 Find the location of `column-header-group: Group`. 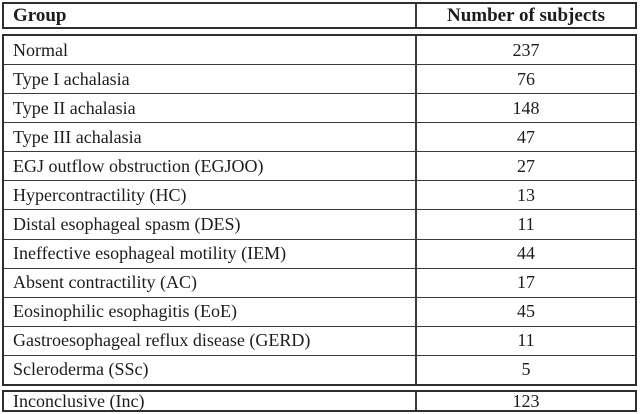

column-header-group: Group is located at coordinates (40, 15).